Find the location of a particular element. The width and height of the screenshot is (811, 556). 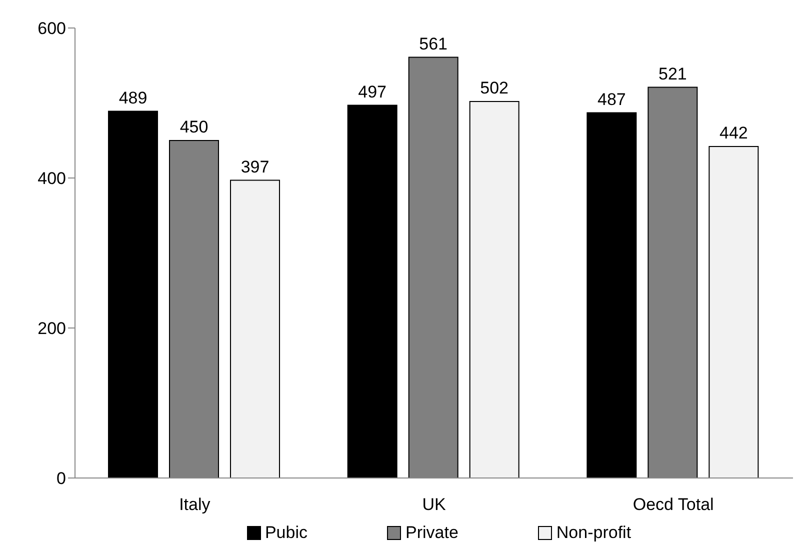

x-tick-label: Oecd Total is located at coordinates (673, 504).